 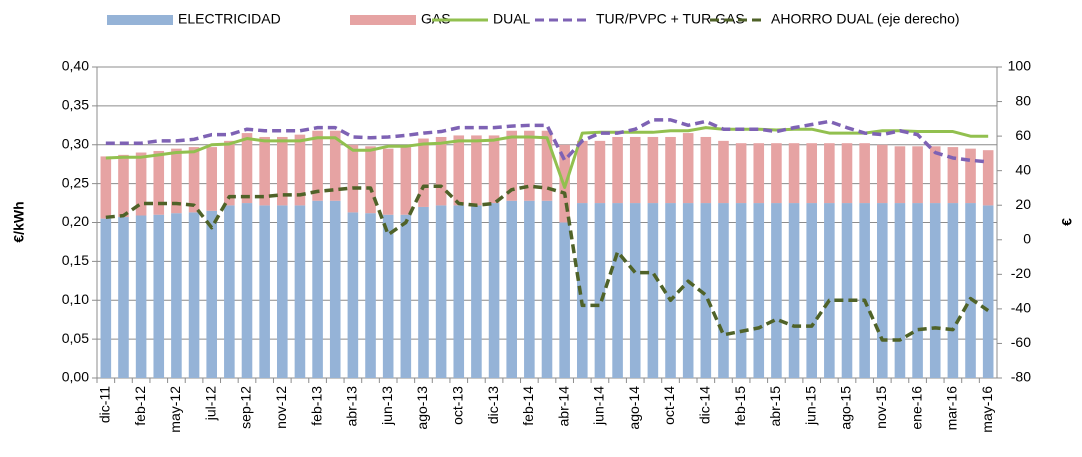 What do you see at coordinates (493, 405) in the screenshot?
I see `x-tick-label: dic-13` at bounding box center [493, 405].